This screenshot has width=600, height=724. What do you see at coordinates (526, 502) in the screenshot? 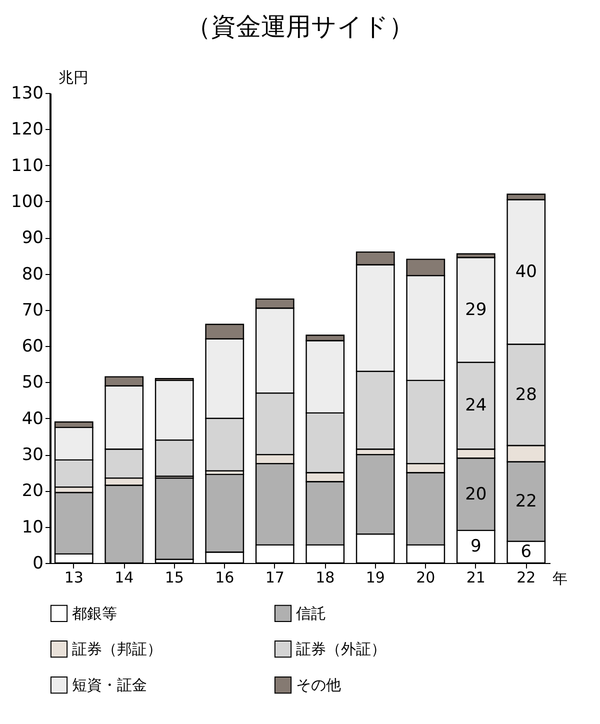
I see `data-label: 22` at bounding box center [526, 502].